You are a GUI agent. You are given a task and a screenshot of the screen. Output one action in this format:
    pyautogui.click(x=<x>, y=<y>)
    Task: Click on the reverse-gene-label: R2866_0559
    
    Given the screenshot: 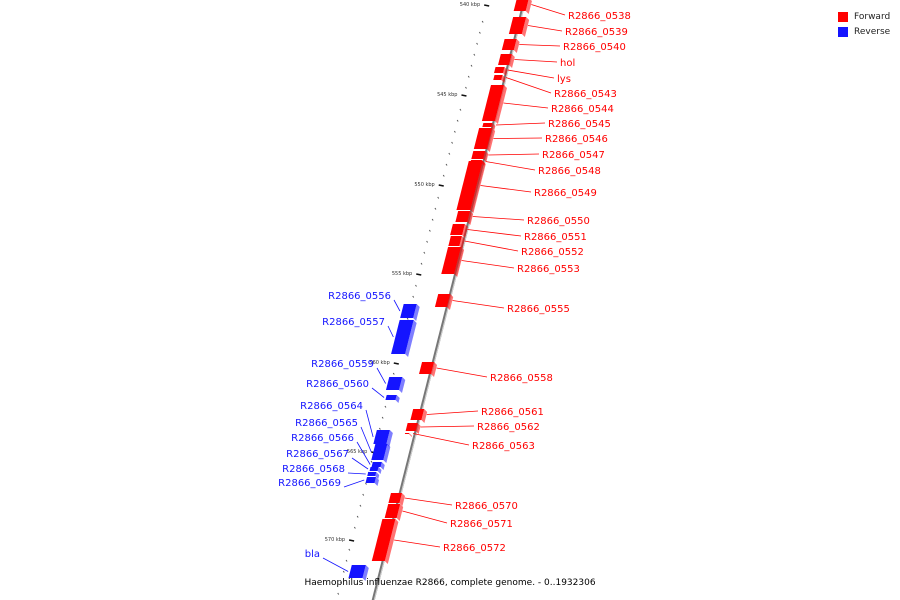 What is the action you would take?
    pyautogui.click(x=342, y=364)
    